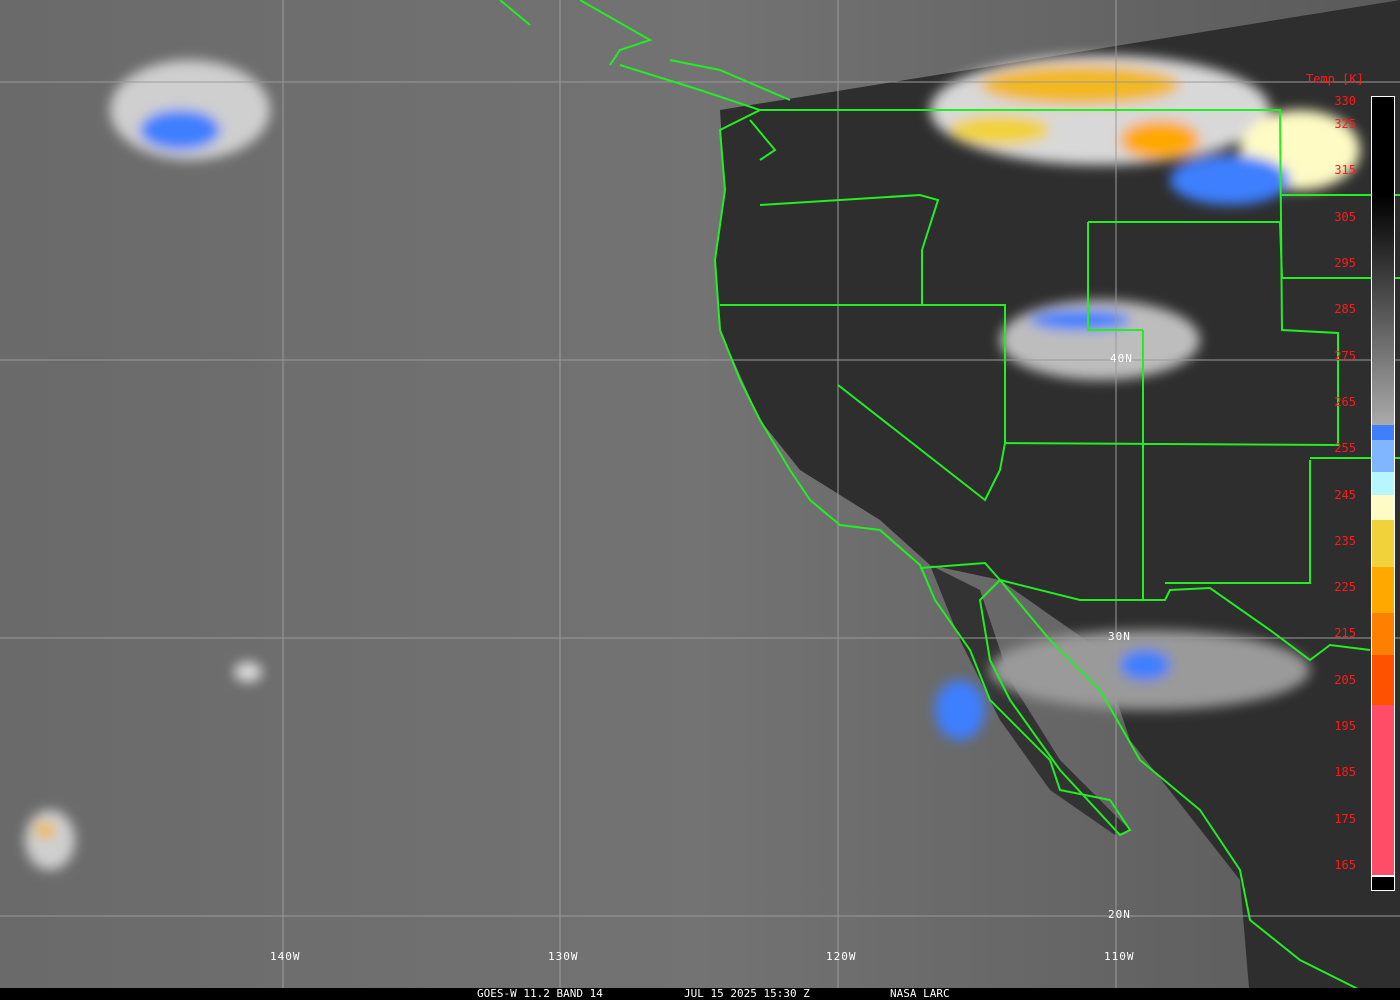  What do you see at coordinates (1119, 914) in the screenshot?
I see `lat-label-20n: 20N` at bounding box center [1119, 914].